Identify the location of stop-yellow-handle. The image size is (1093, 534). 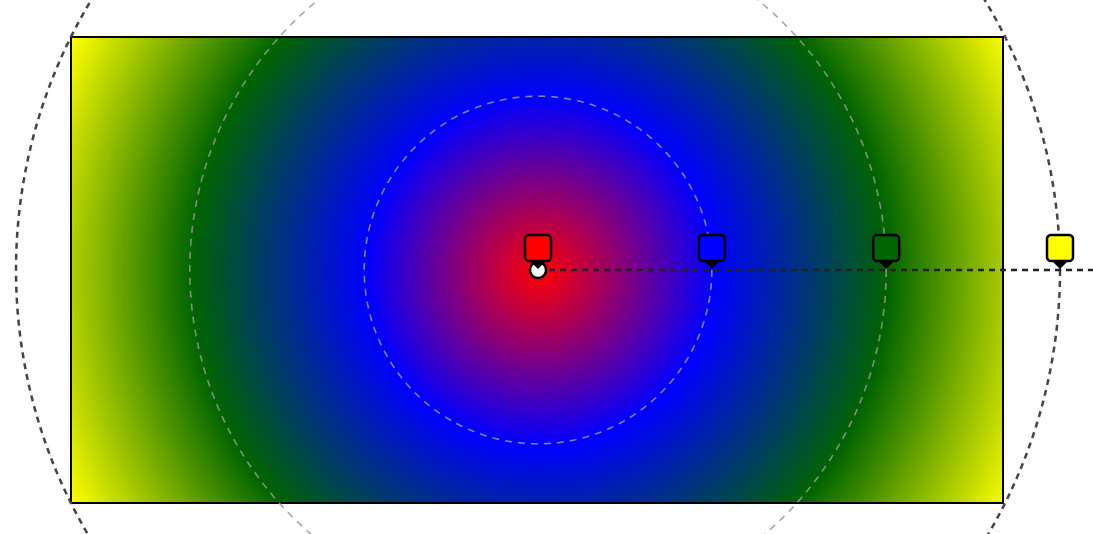
(1060, 251).